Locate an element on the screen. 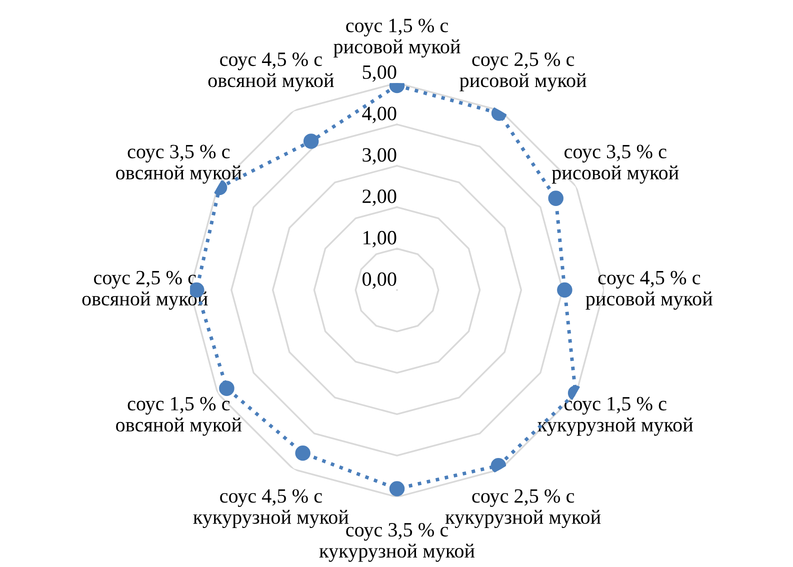 The height and width of the screenshot is (567, 793). y-tick-label: 5,00 is located at coordinates (379, 73).